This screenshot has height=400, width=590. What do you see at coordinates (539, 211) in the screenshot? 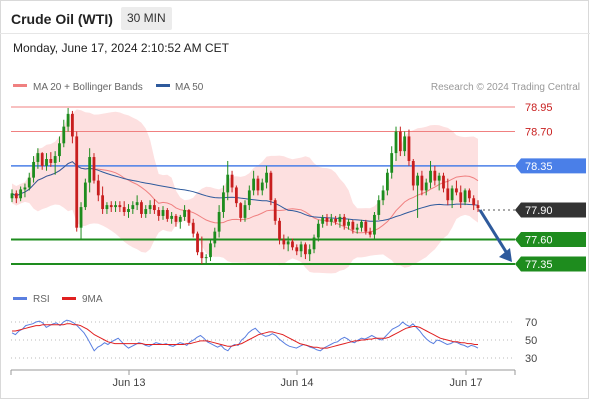
I see `level-label-3: 77.90` at bounding box center [539, 211].